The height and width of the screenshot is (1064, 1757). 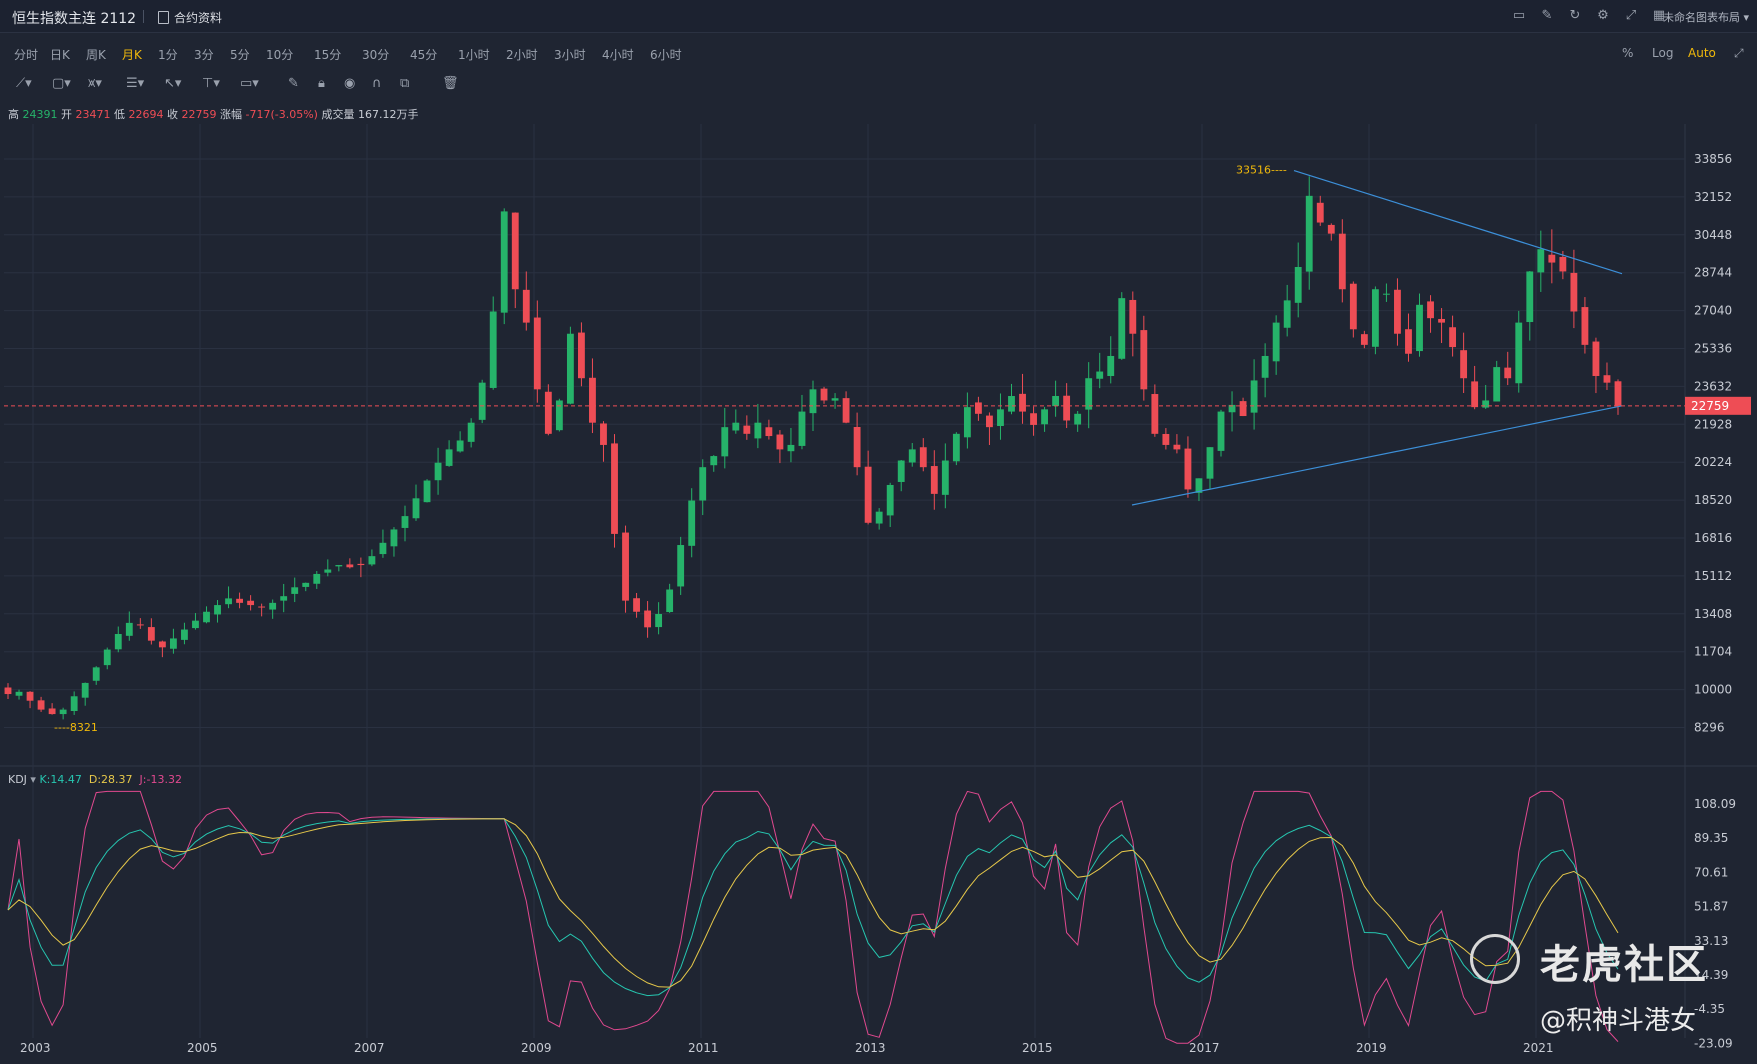 I want to click on kdj-name: KDJ, so click(x=17, y=779).